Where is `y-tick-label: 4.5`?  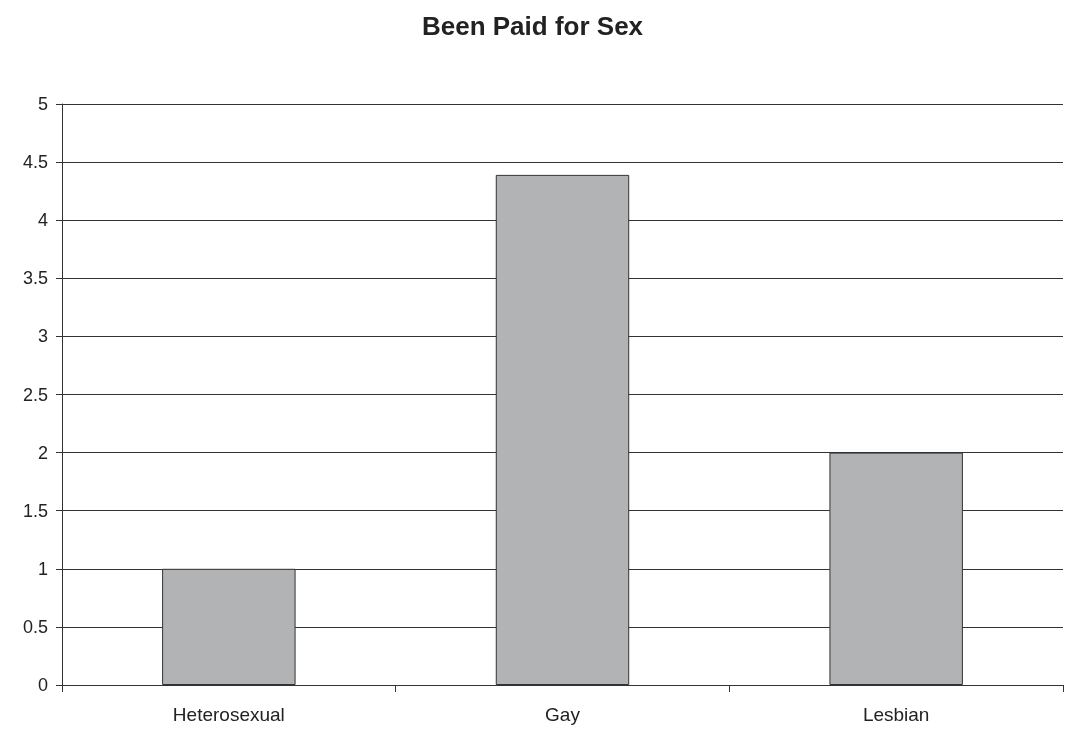
y-tick-label: 4.5 is located at coordinates (35, 162).